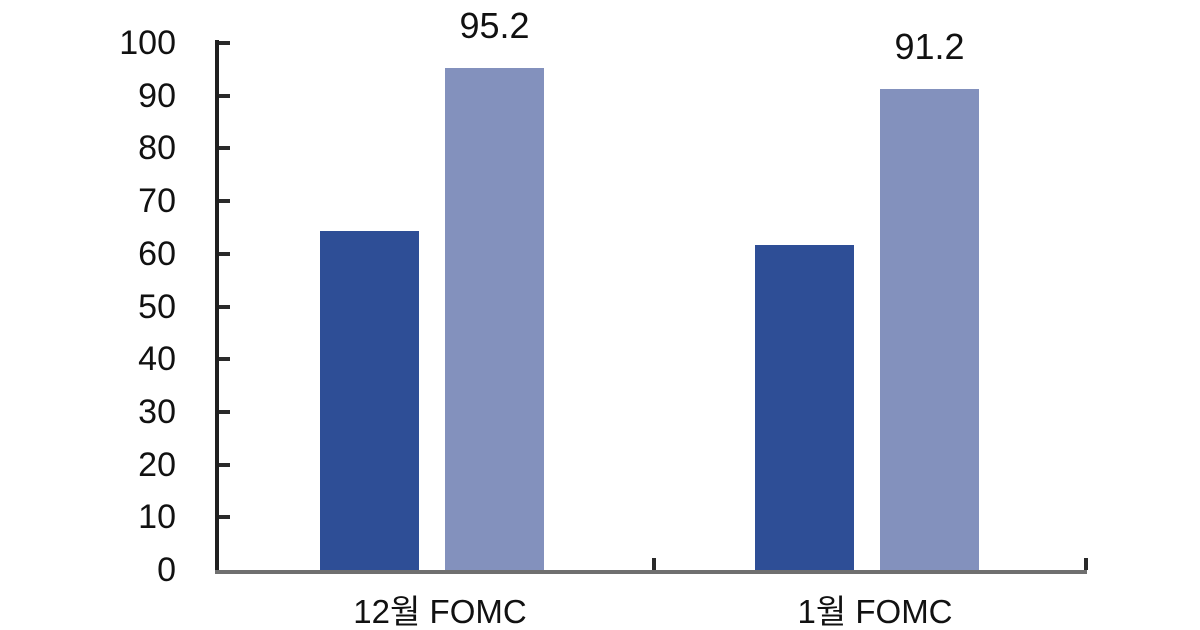 Image resolution: width=1200 pixels, height=630 pixels. I want to click on y-axis-line, so click(217, 307).